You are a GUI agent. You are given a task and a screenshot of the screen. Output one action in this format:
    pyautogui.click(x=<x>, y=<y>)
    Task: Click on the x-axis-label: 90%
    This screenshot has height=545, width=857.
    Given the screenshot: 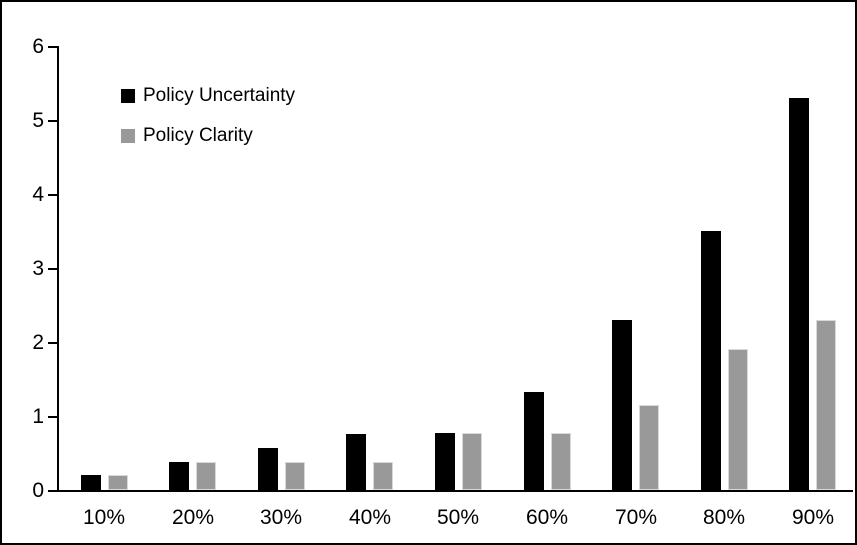 What is the action you would take?
    pyautogui.click(x=813, y=517)
    